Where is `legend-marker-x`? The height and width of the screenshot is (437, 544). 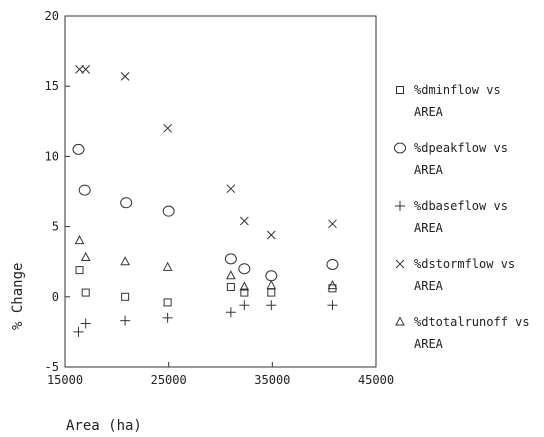
legend-marker-x is located at coordinates (400, 264).